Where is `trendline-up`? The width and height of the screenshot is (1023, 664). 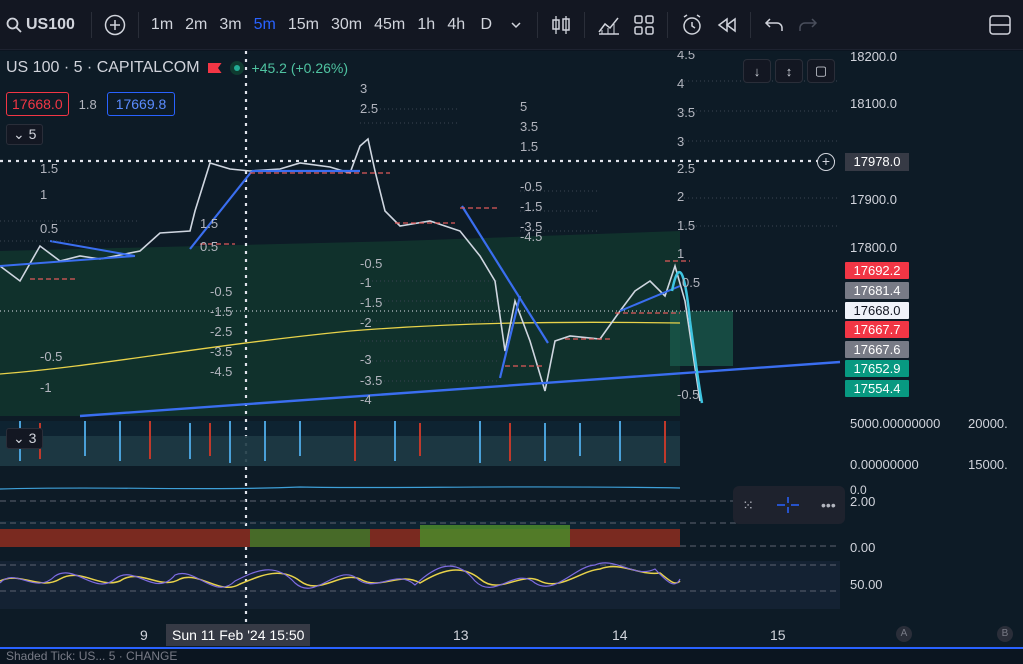 trendline-up is located at coordinates (221, 210).